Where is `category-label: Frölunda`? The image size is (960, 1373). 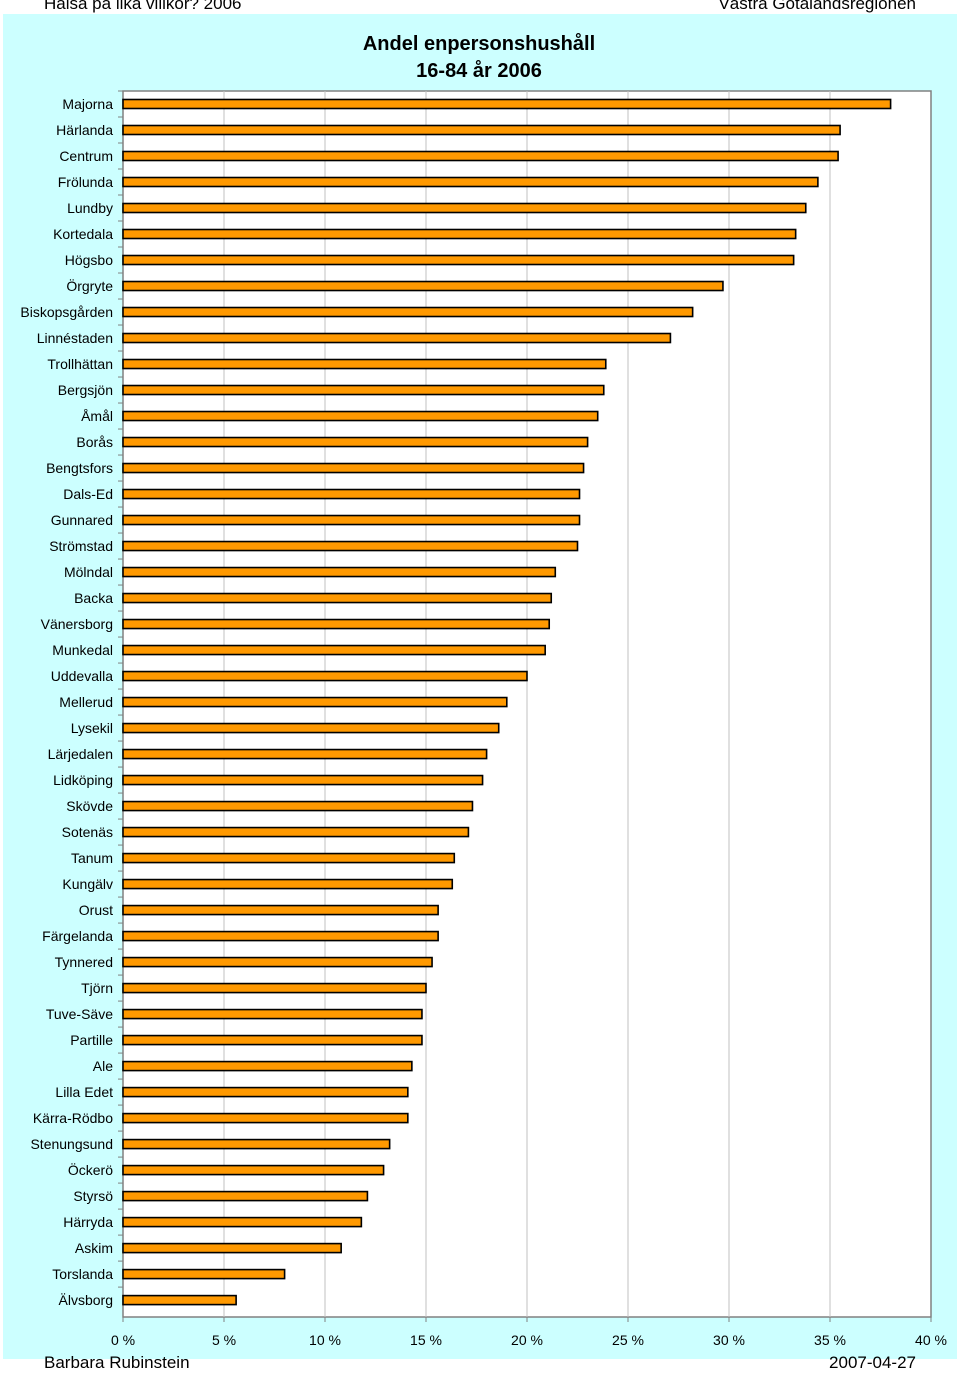 category-label: Frölunda is located at coordinates (85, 182).